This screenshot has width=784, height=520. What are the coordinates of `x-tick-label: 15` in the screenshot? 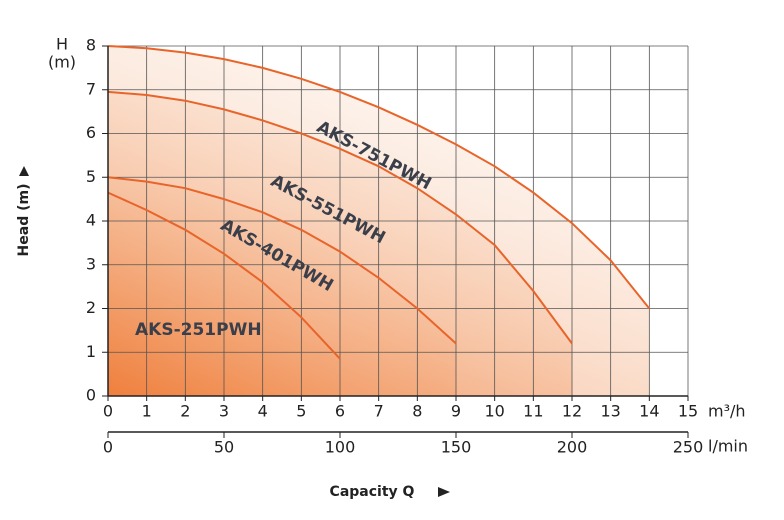 It's located at (688, 411).